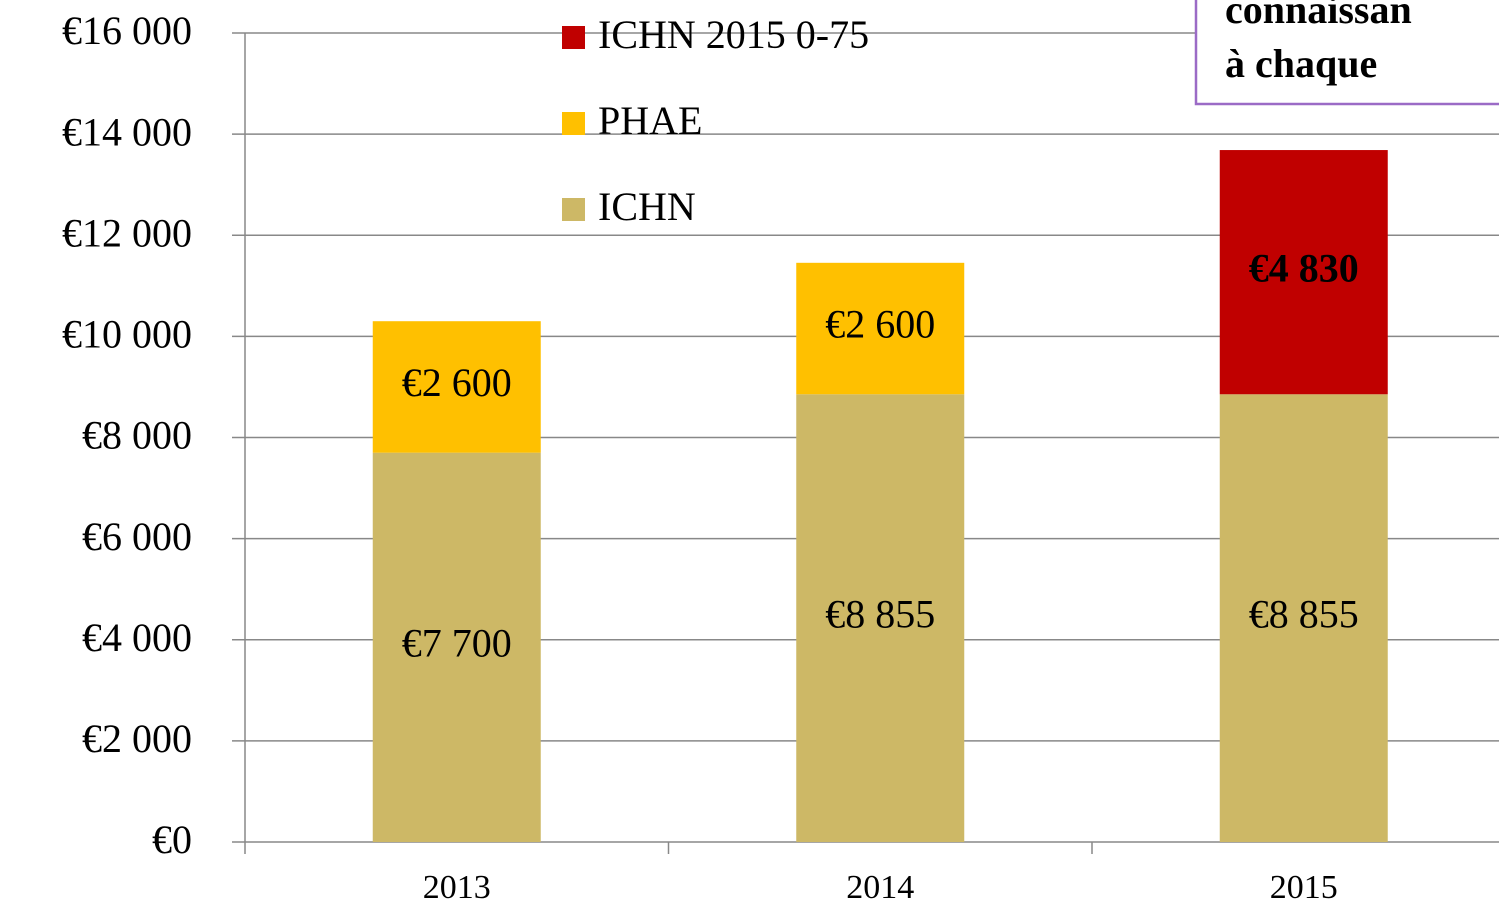 The width and height of the screenshot is (1499, 913). Describe the element at coordinates (127, 232) in the screenshot. I see `y-tick-label: €12 000` at that location.